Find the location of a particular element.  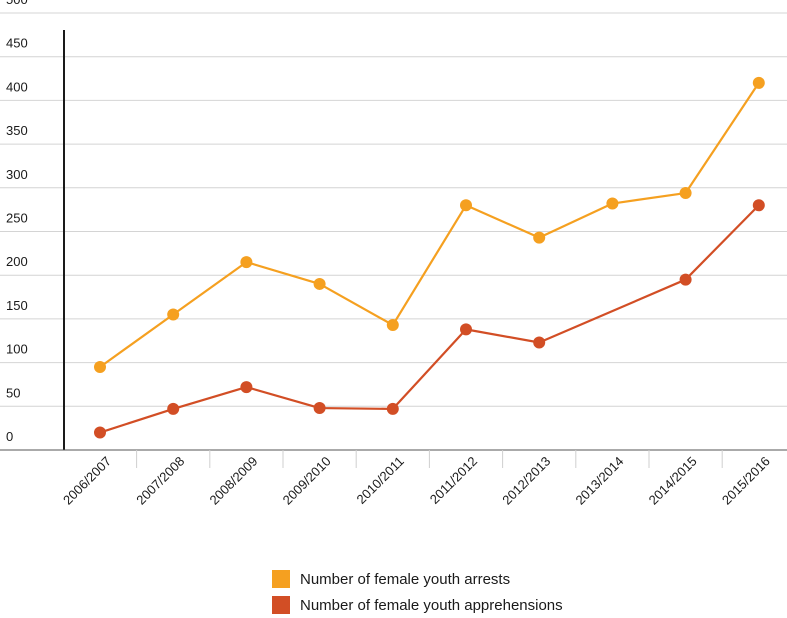

legend-label-apprehensions: Number of female youth apprehensions is located at coordinates (431, 605).